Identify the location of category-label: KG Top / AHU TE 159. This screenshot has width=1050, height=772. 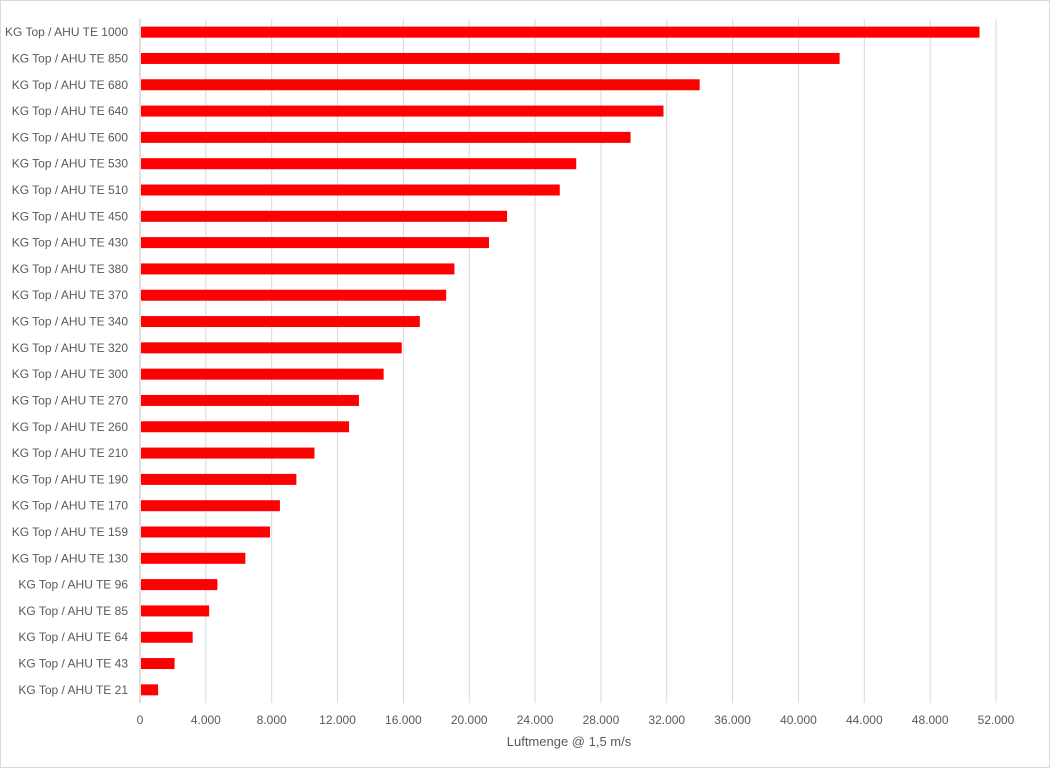
(70, 532).